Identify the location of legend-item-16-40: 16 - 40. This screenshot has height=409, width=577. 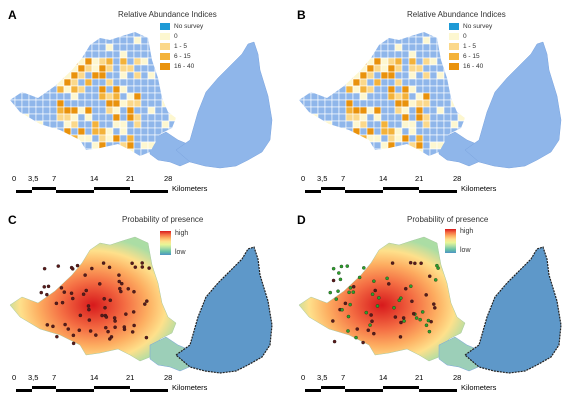
(177, 66).